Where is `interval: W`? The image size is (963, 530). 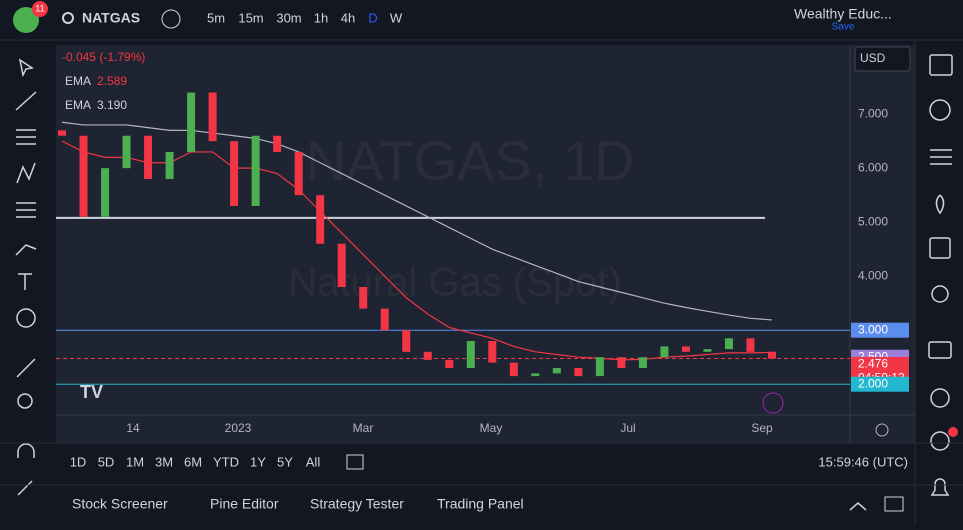
interval: W is located at coordinates (396, 17).